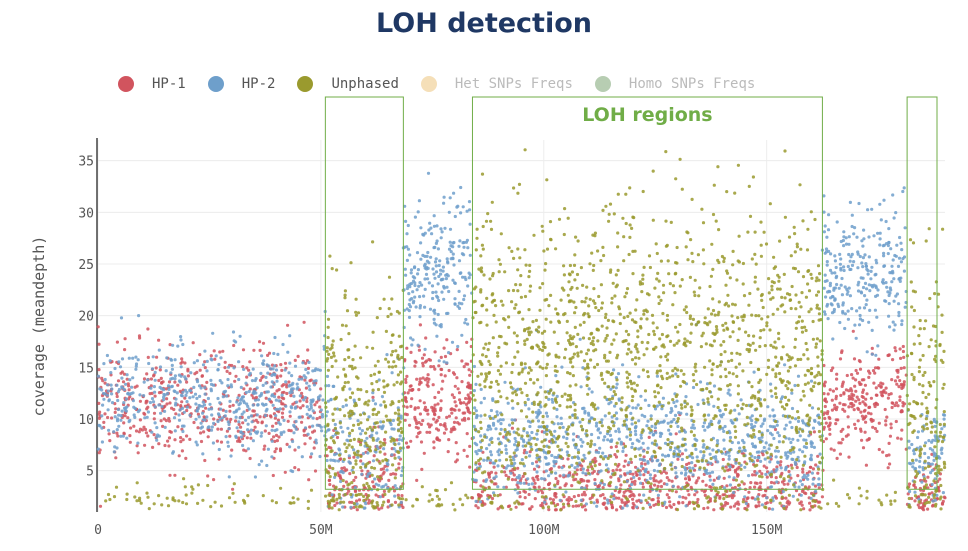 The height and width of the screenshot is (551, 968). What do you see at coordinates (152, 84) in the screenshot?
I see `legend-item-hp1: HP-1` at bounding box center [152, 84].